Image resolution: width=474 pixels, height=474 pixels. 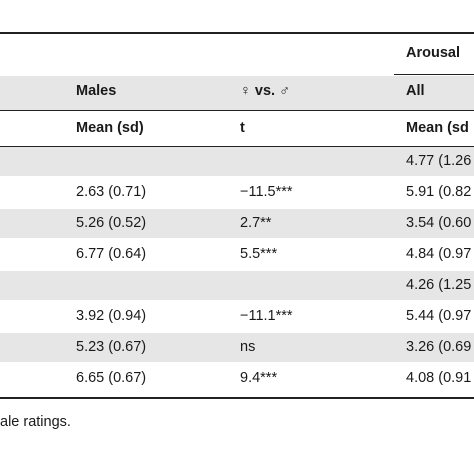 I want to click on cell-t: −11.1***, so click(x=266, y=316).